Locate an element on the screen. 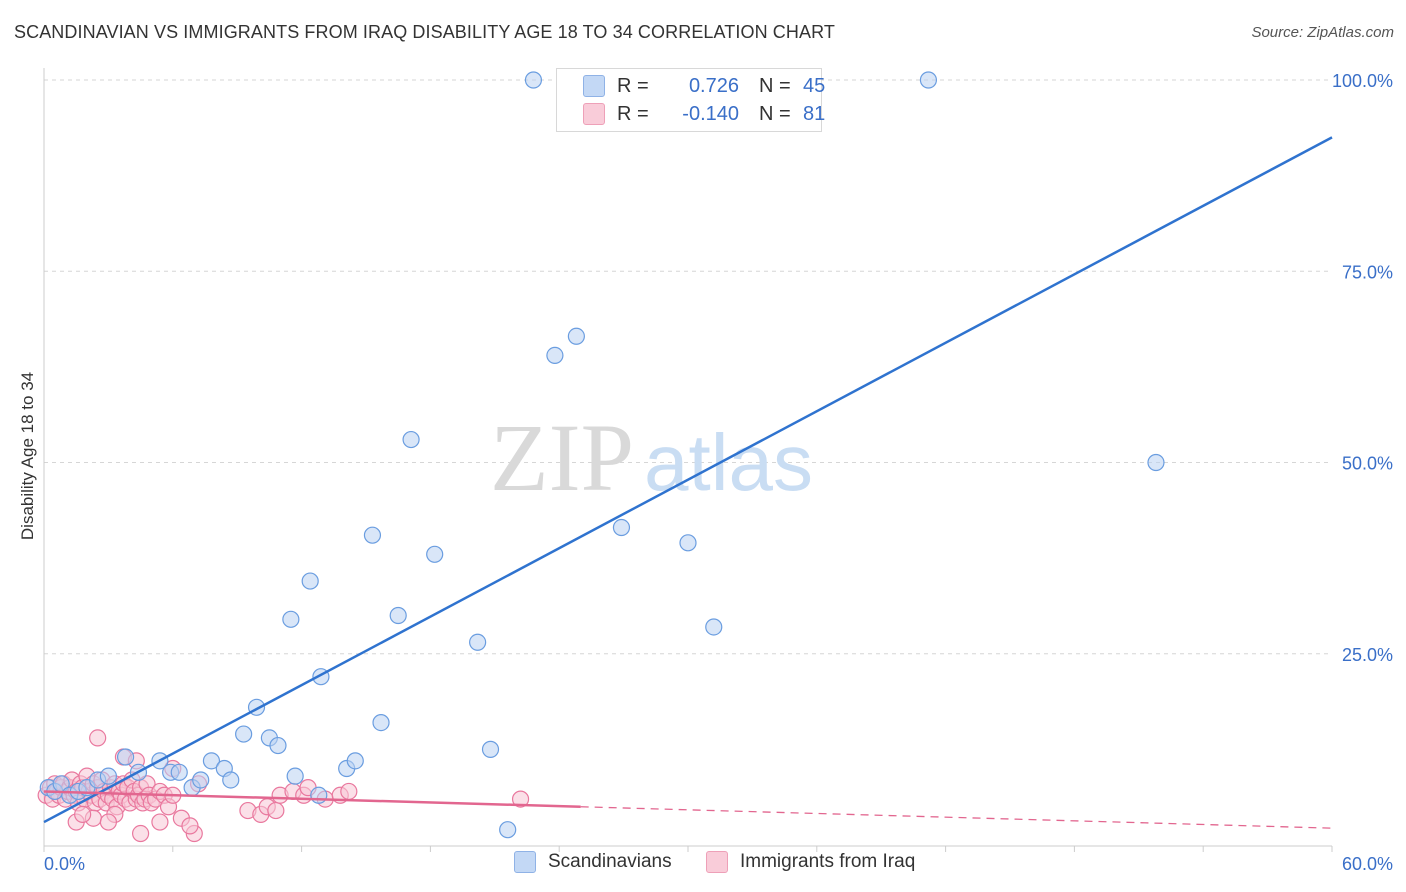 This screenshot has height=892, width=1406. correlation-legend: R = 0.726 N = 45 R = -0.140 N = 81 is located at coordinates (690, 100).